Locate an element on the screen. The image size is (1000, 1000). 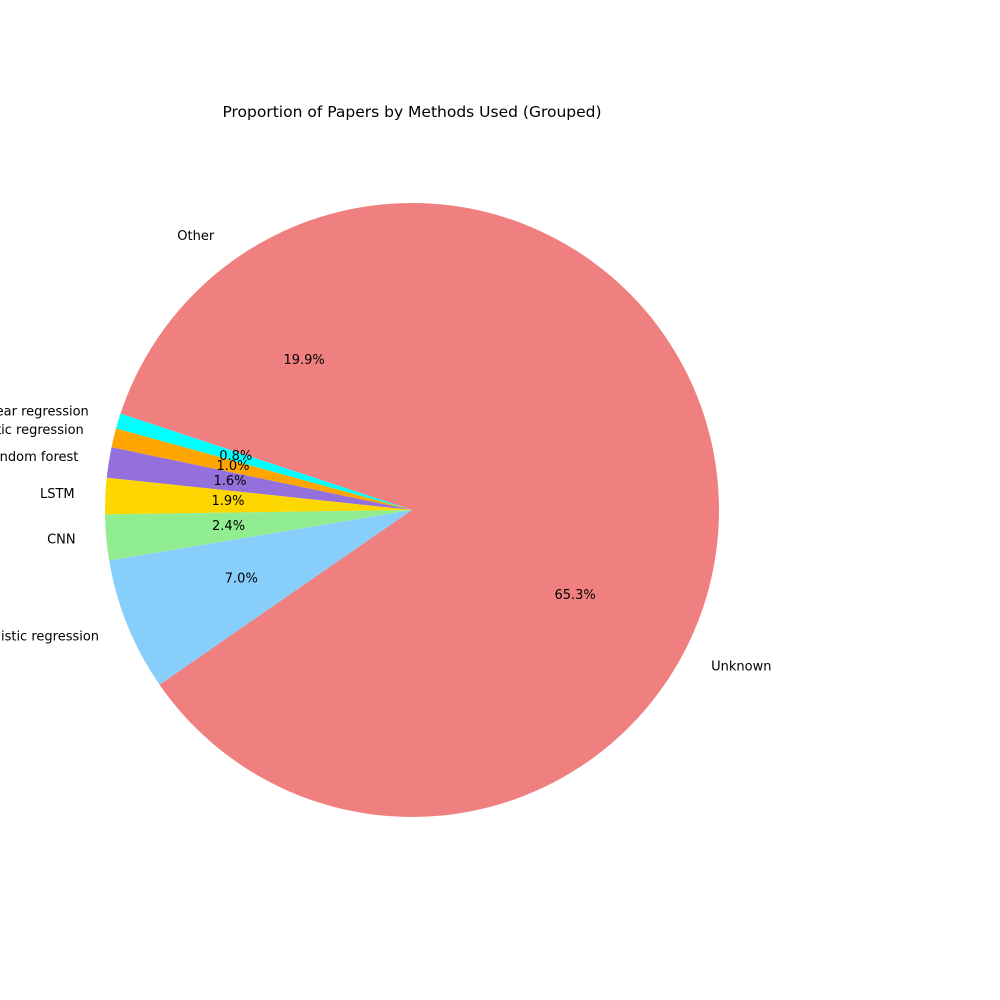
slice-label-linear-regression: linear regression is located at coordinates (44, 412).